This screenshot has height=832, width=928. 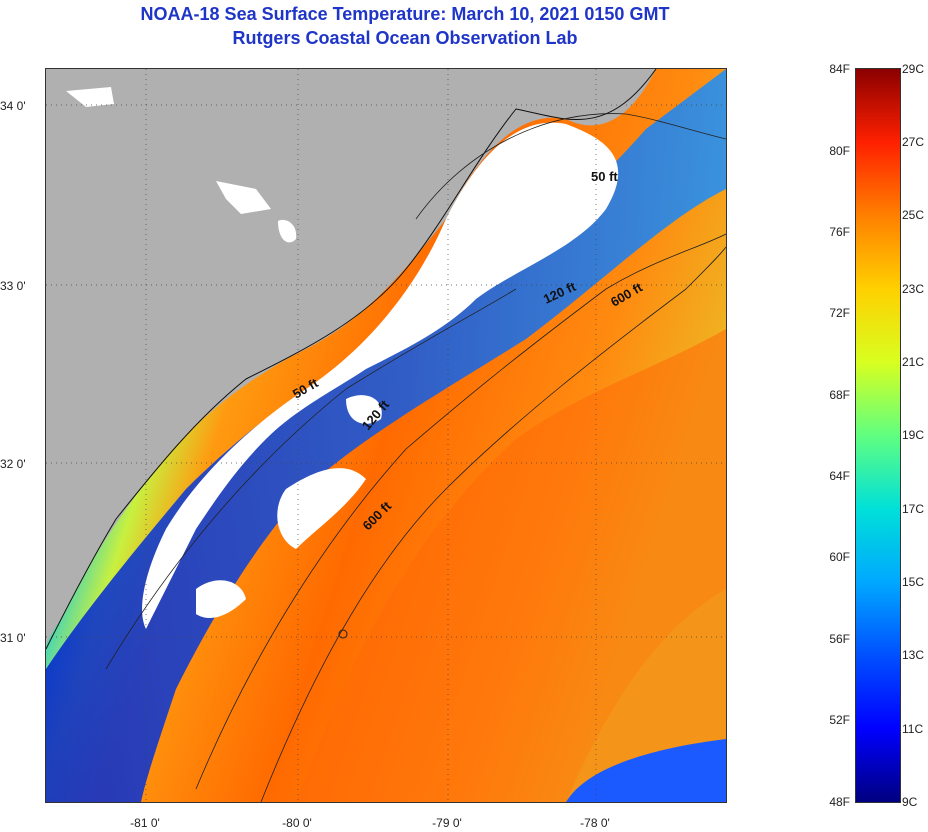 I want to click on cb-f-80: 80F, so click(x=839, y=151).